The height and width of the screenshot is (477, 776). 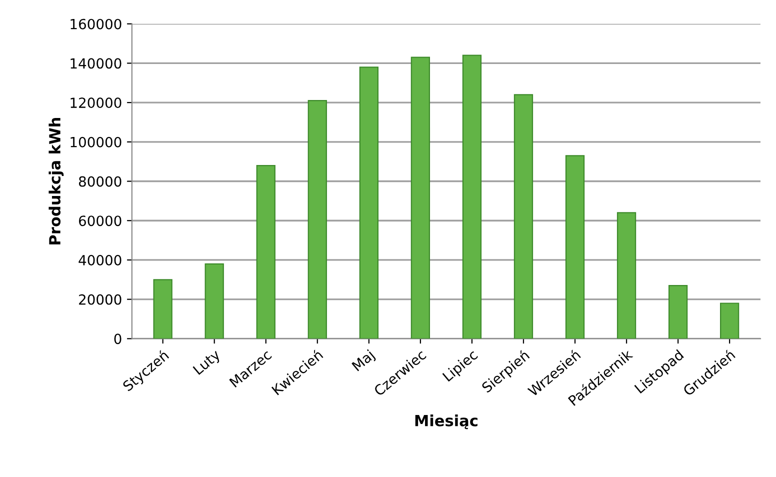 What do you see at coordinates (446, 422) in the screenshot?
I see `x-axis-title: Miesiąc` at bounding box center [446, 422].